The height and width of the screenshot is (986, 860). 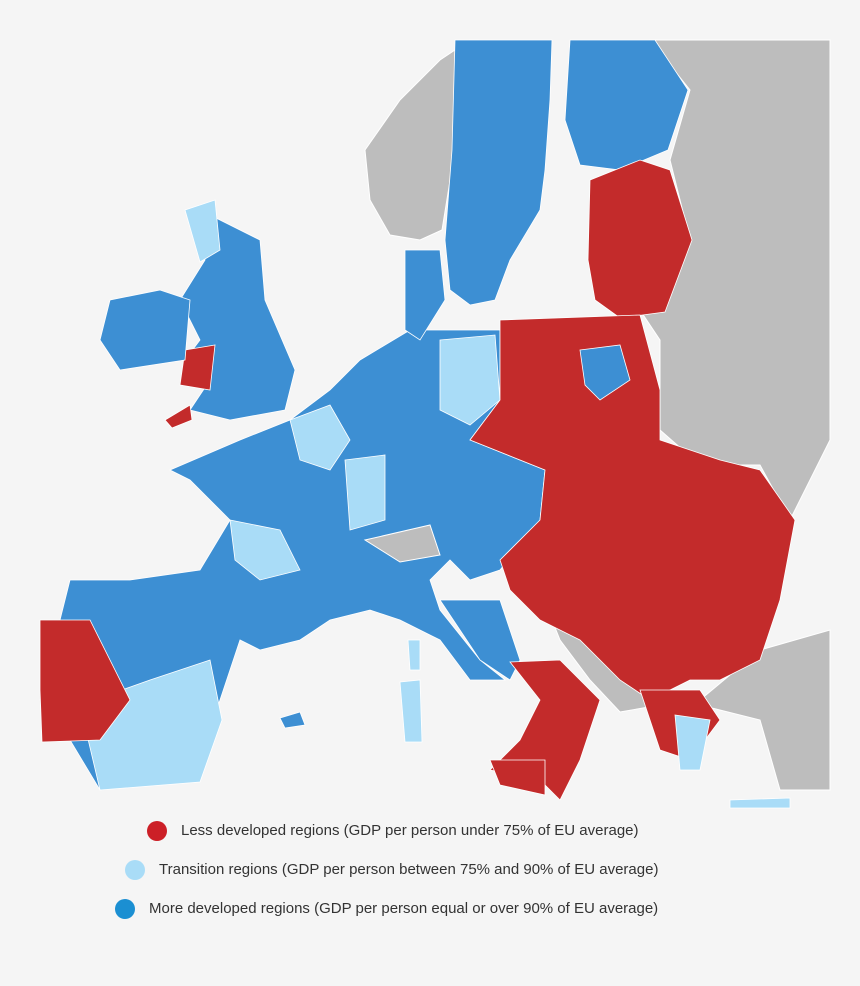 What do you see at coordinates (605, 372) in the screenshot?
I see `warsaw` at bounding box center [605, 372].